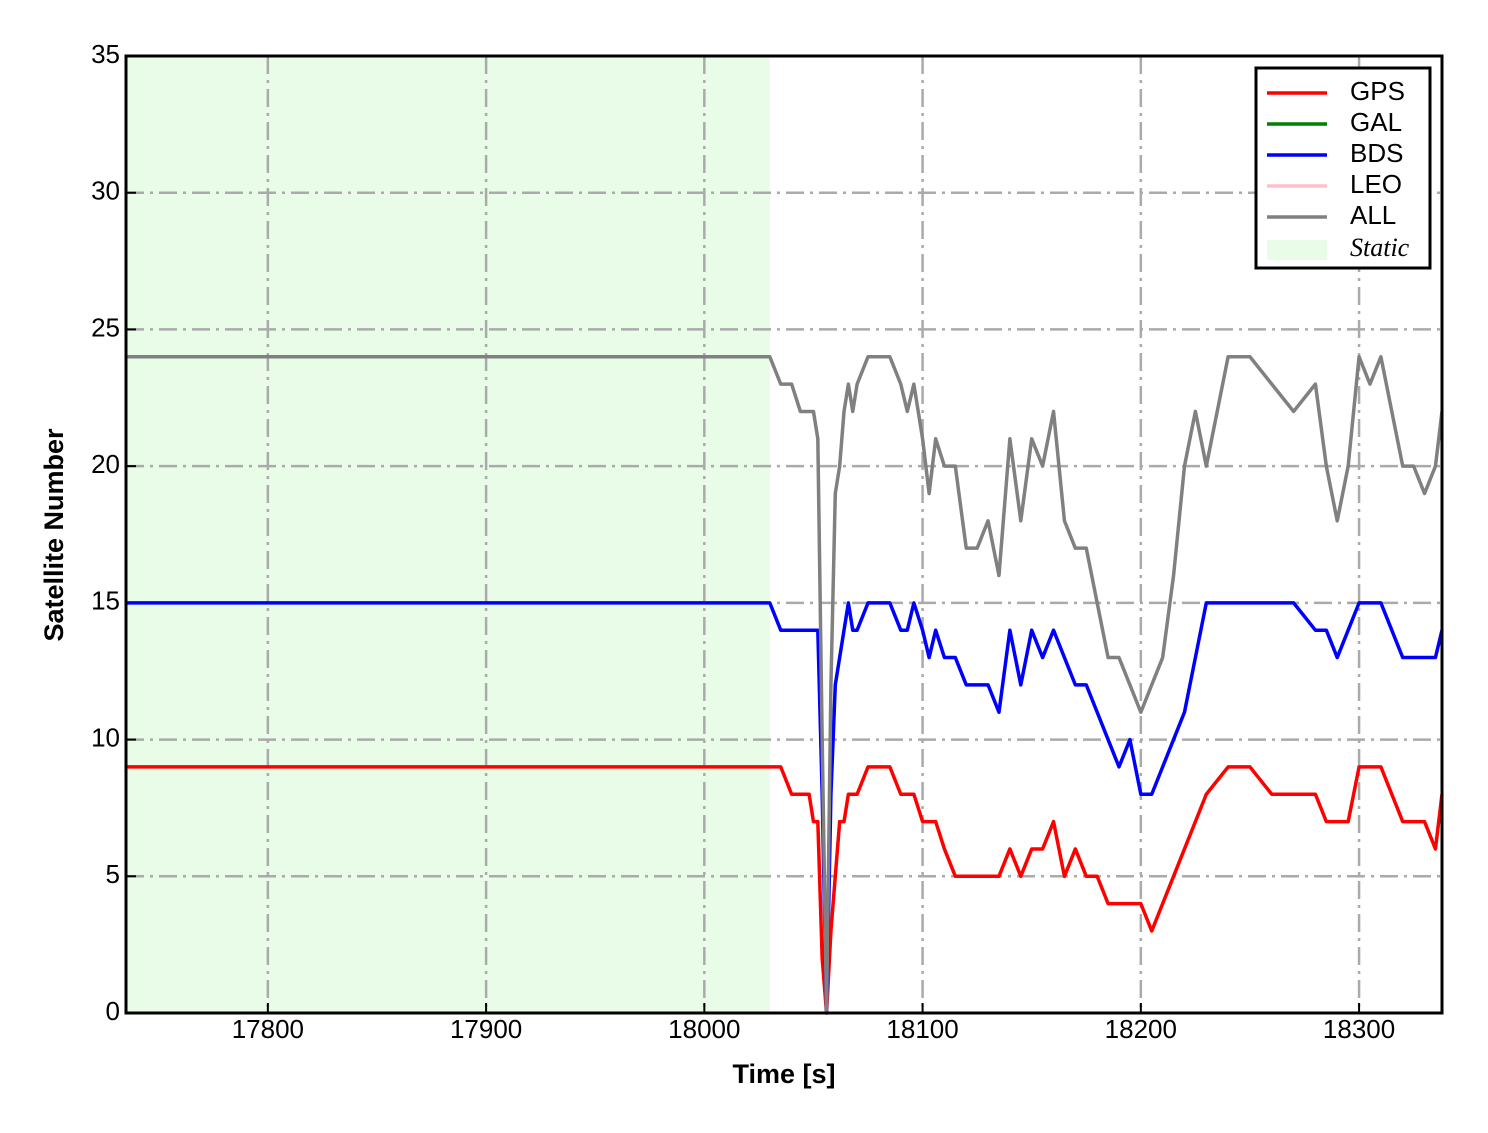  I want to click on x-tick-label: 18200, so click(1141, 1029).